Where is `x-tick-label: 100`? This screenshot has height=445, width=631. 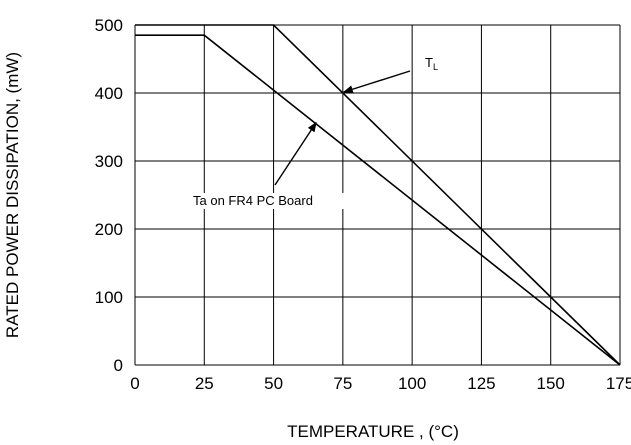 x-tick-label: 100 is located at coordinates (412, 383).